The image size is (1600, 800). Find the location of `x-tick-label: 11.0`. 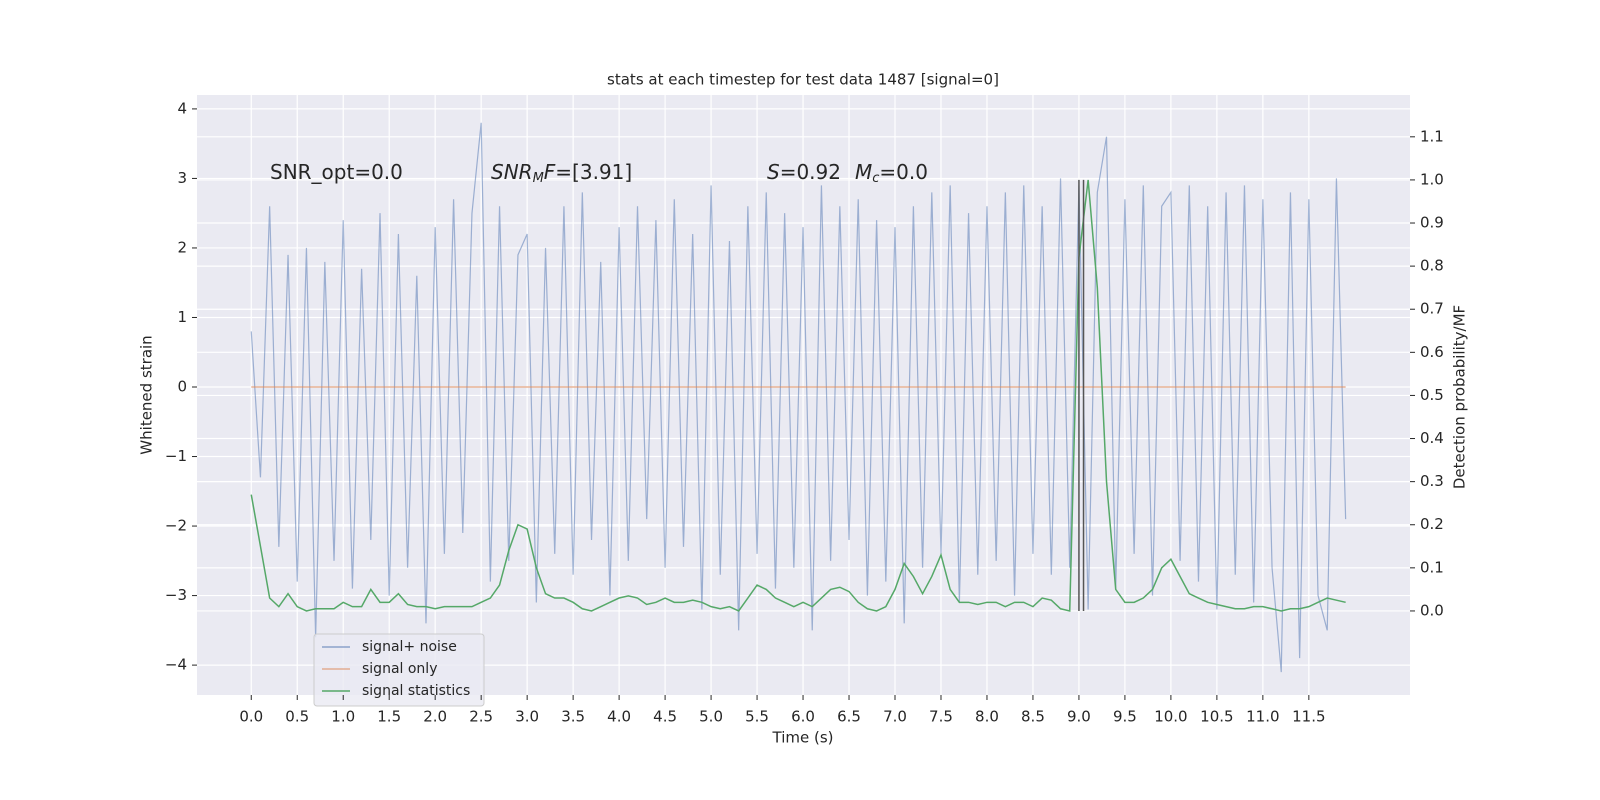

x-tick-label: 11.0 is located at coordinates (1262, 717).